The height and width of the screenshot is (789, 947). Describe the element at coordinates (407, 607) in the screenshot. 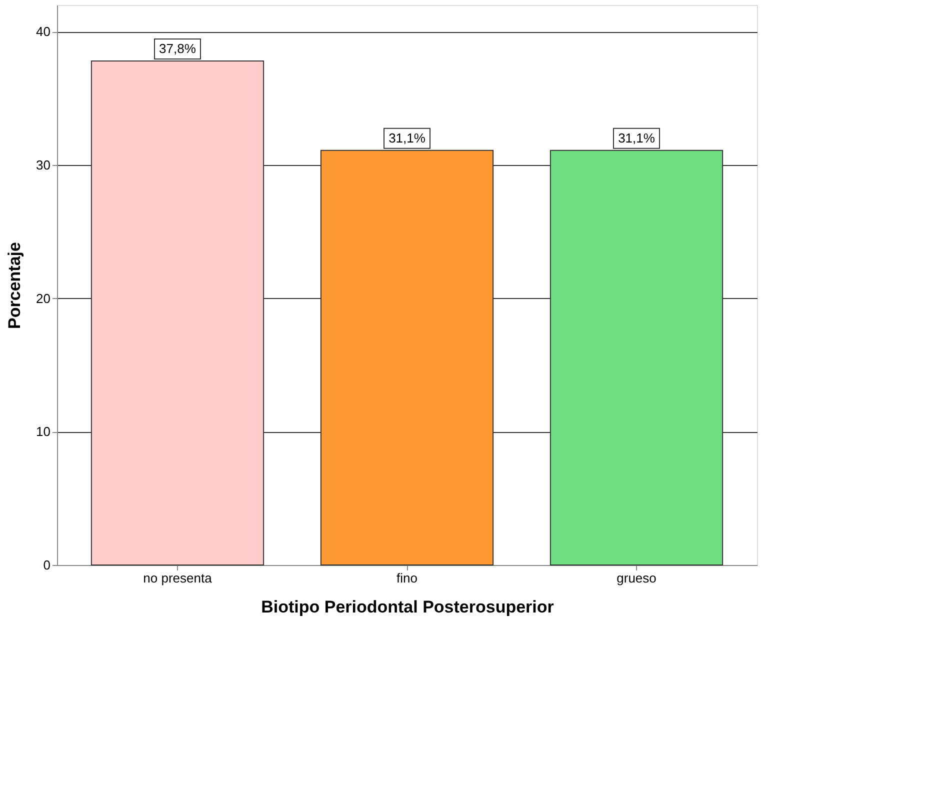

I see `x-axis-title: Biotipo Periodontal Posterosuperior` at that location.